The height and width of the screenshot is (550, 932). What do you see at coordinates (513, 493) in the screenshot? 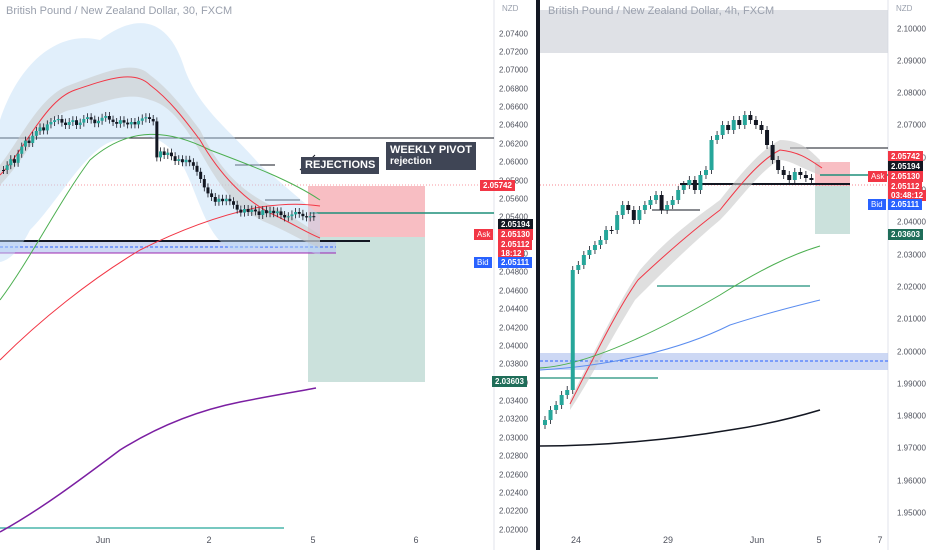
I see `price-tick-label: 2.02400` at bounding box center [513, 493].